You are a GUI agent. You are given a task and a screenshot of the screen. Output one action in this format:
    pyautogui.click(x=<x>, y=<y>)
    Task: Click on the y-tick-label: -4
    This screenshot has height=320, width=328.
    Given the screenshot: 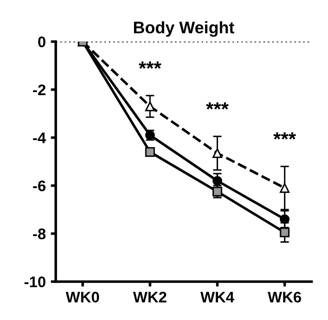 What is the action you would take?
    pyautogui.click(x=39, y=138)
    